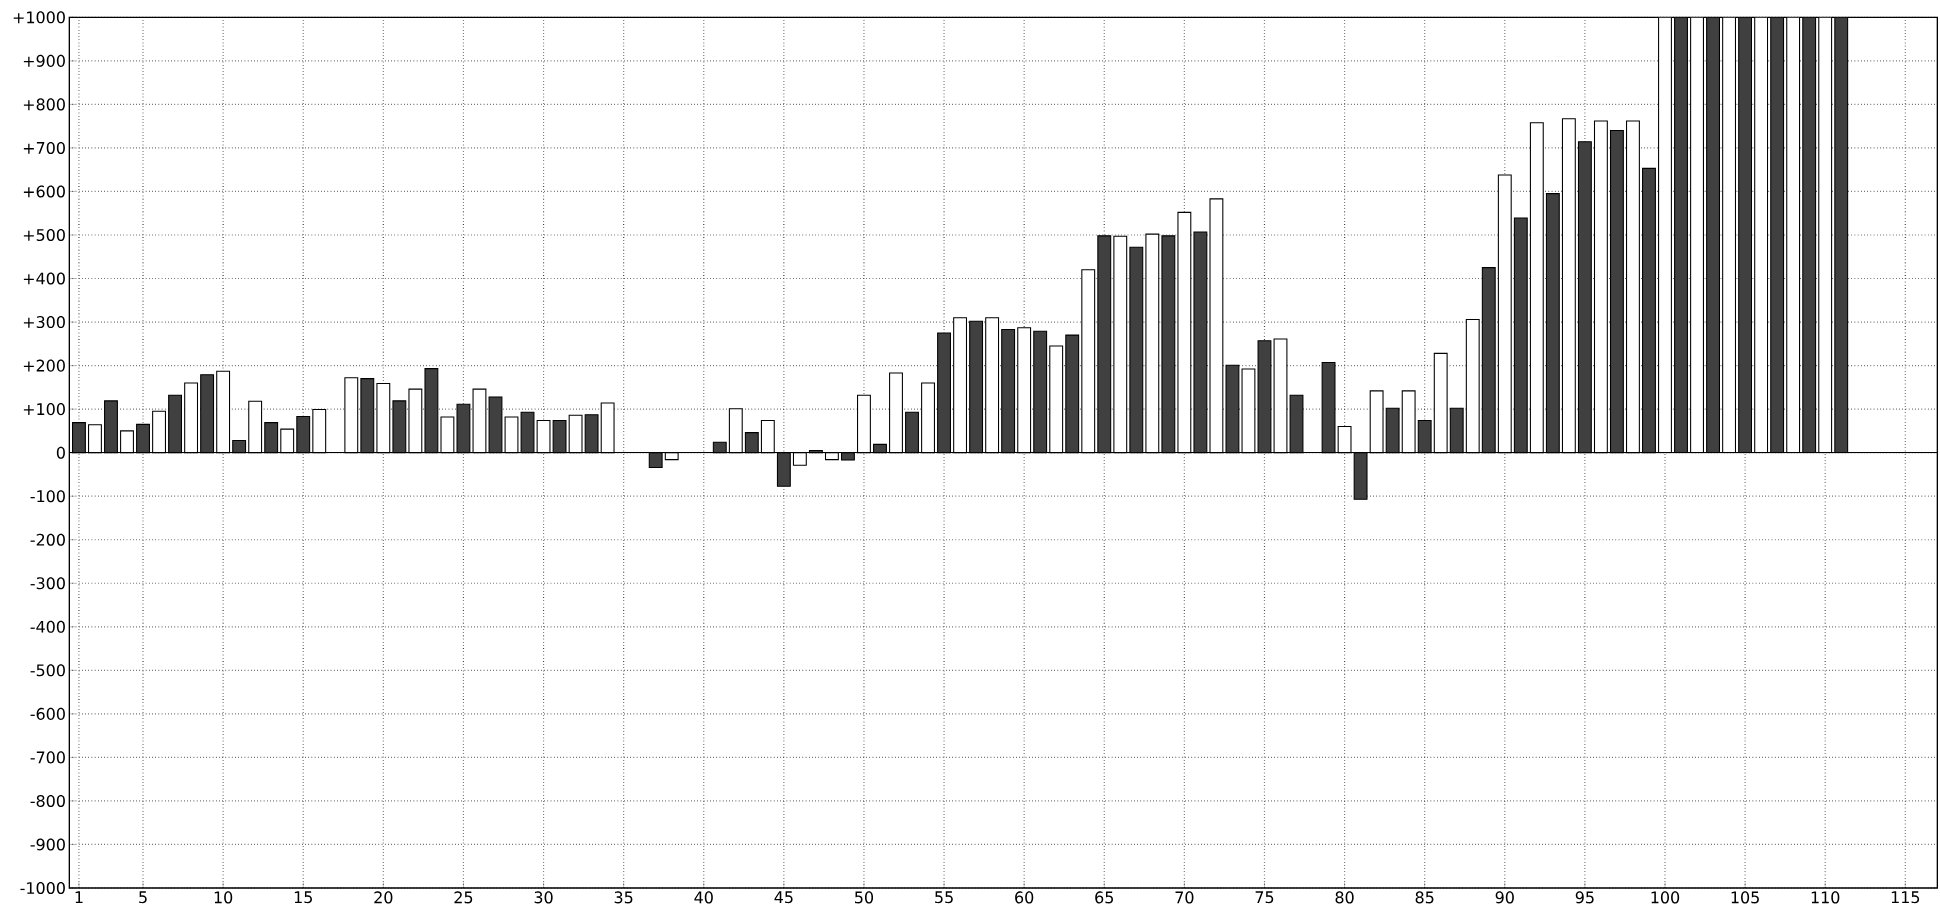 Image resolution: width=1940 pixels, height=910 pixels. I want to click on y-tick-label: +200, so click(44, 365).